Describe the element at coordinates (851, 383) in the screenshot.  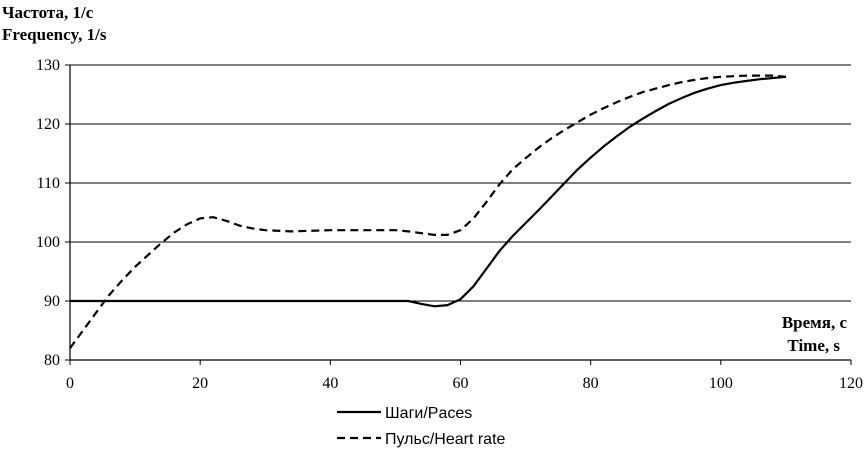
I see `x-tick-label-120: 120` at that location.